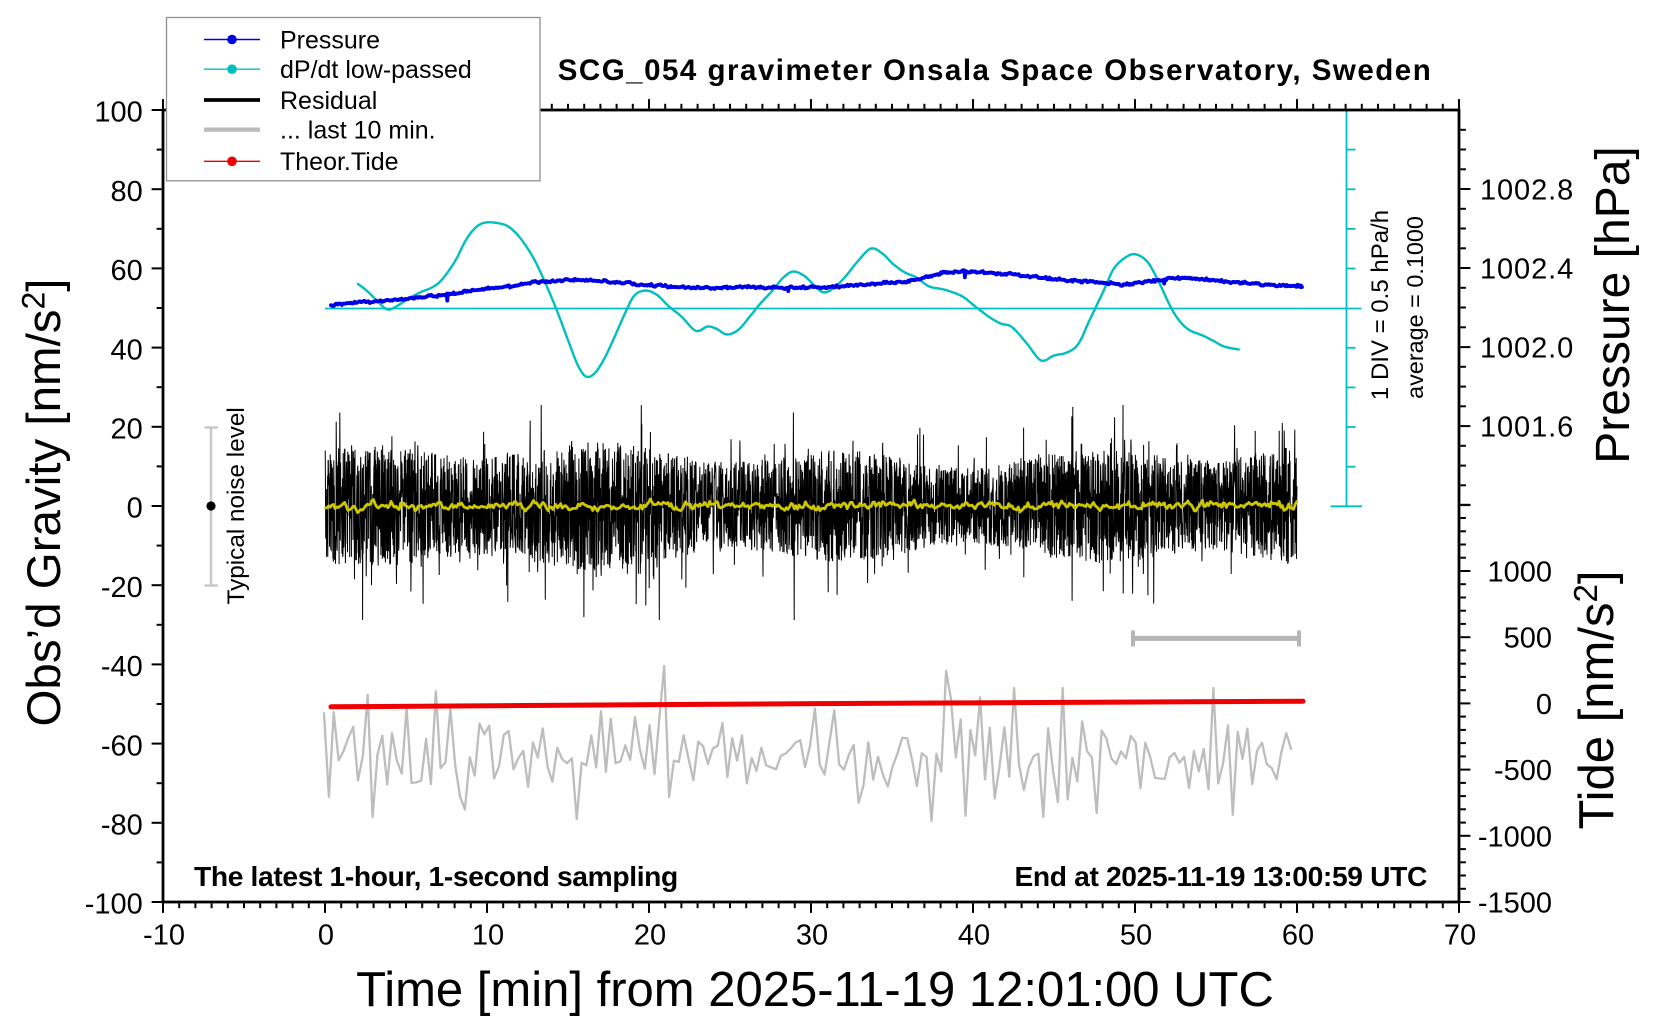 The width and height of the screenshot is (1660, 1025). I want to click on svg-text: -80, so click(122, 826).